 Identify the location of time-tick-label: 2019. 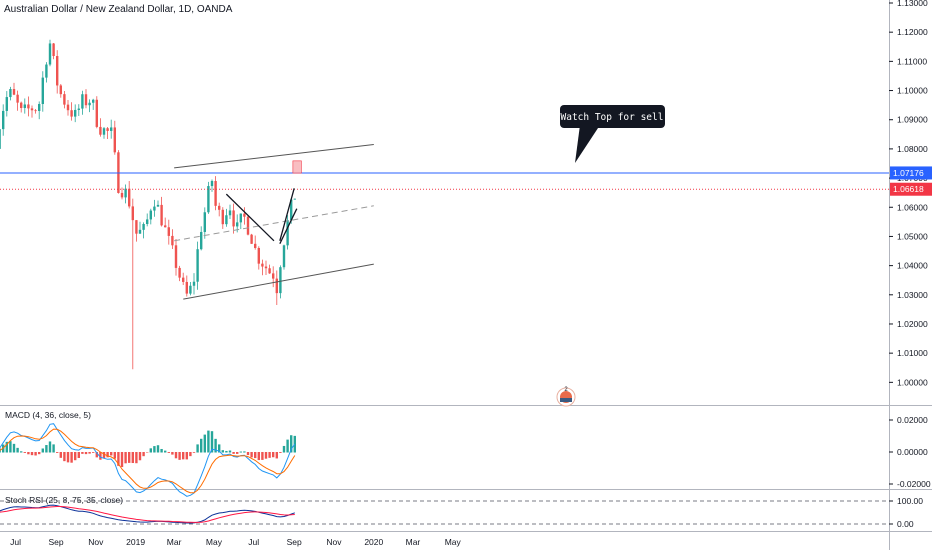
(135, 542).